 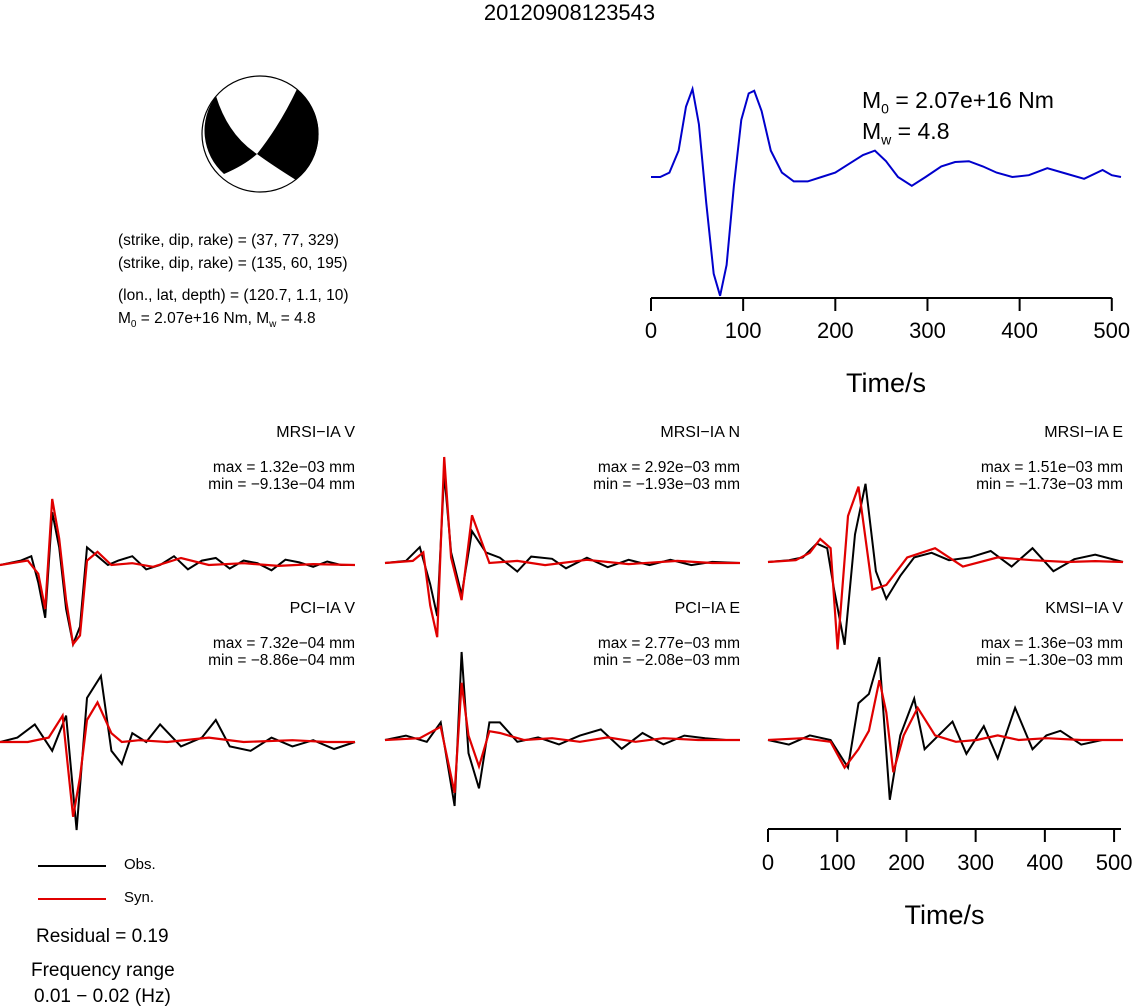 What do you see at coordinates (139, 897) in the screenshot?
I see `legend-syn-label: Syn.` at bounding box center [139, 897].